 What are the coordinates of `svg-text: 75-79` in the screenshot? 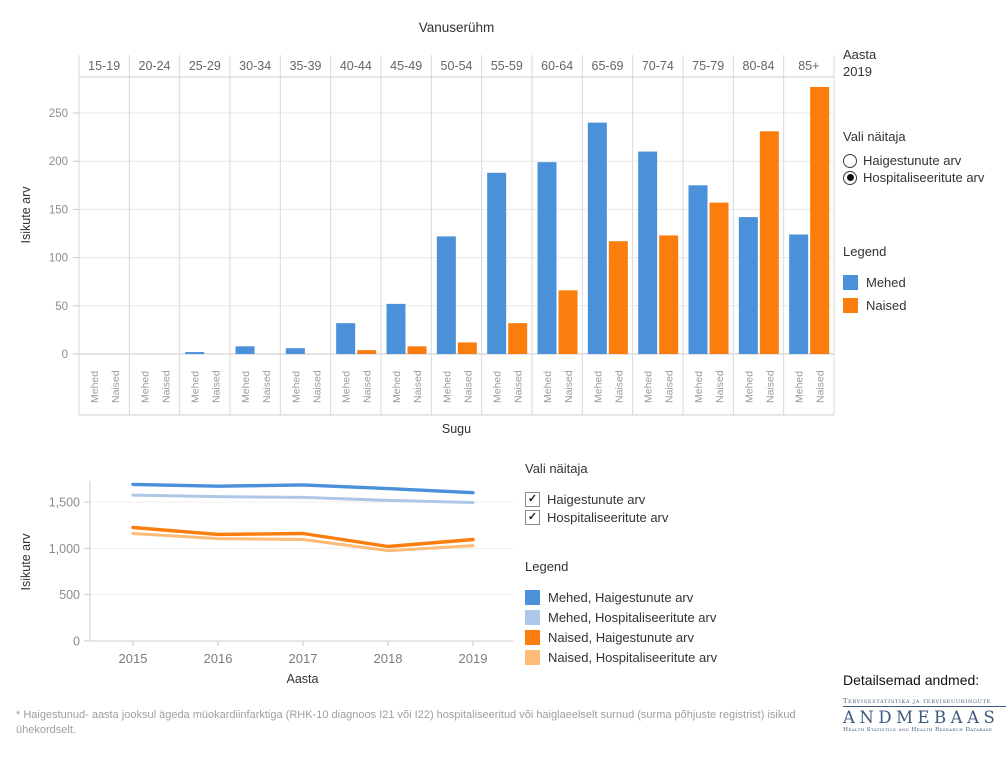 It's located at (708, 66).